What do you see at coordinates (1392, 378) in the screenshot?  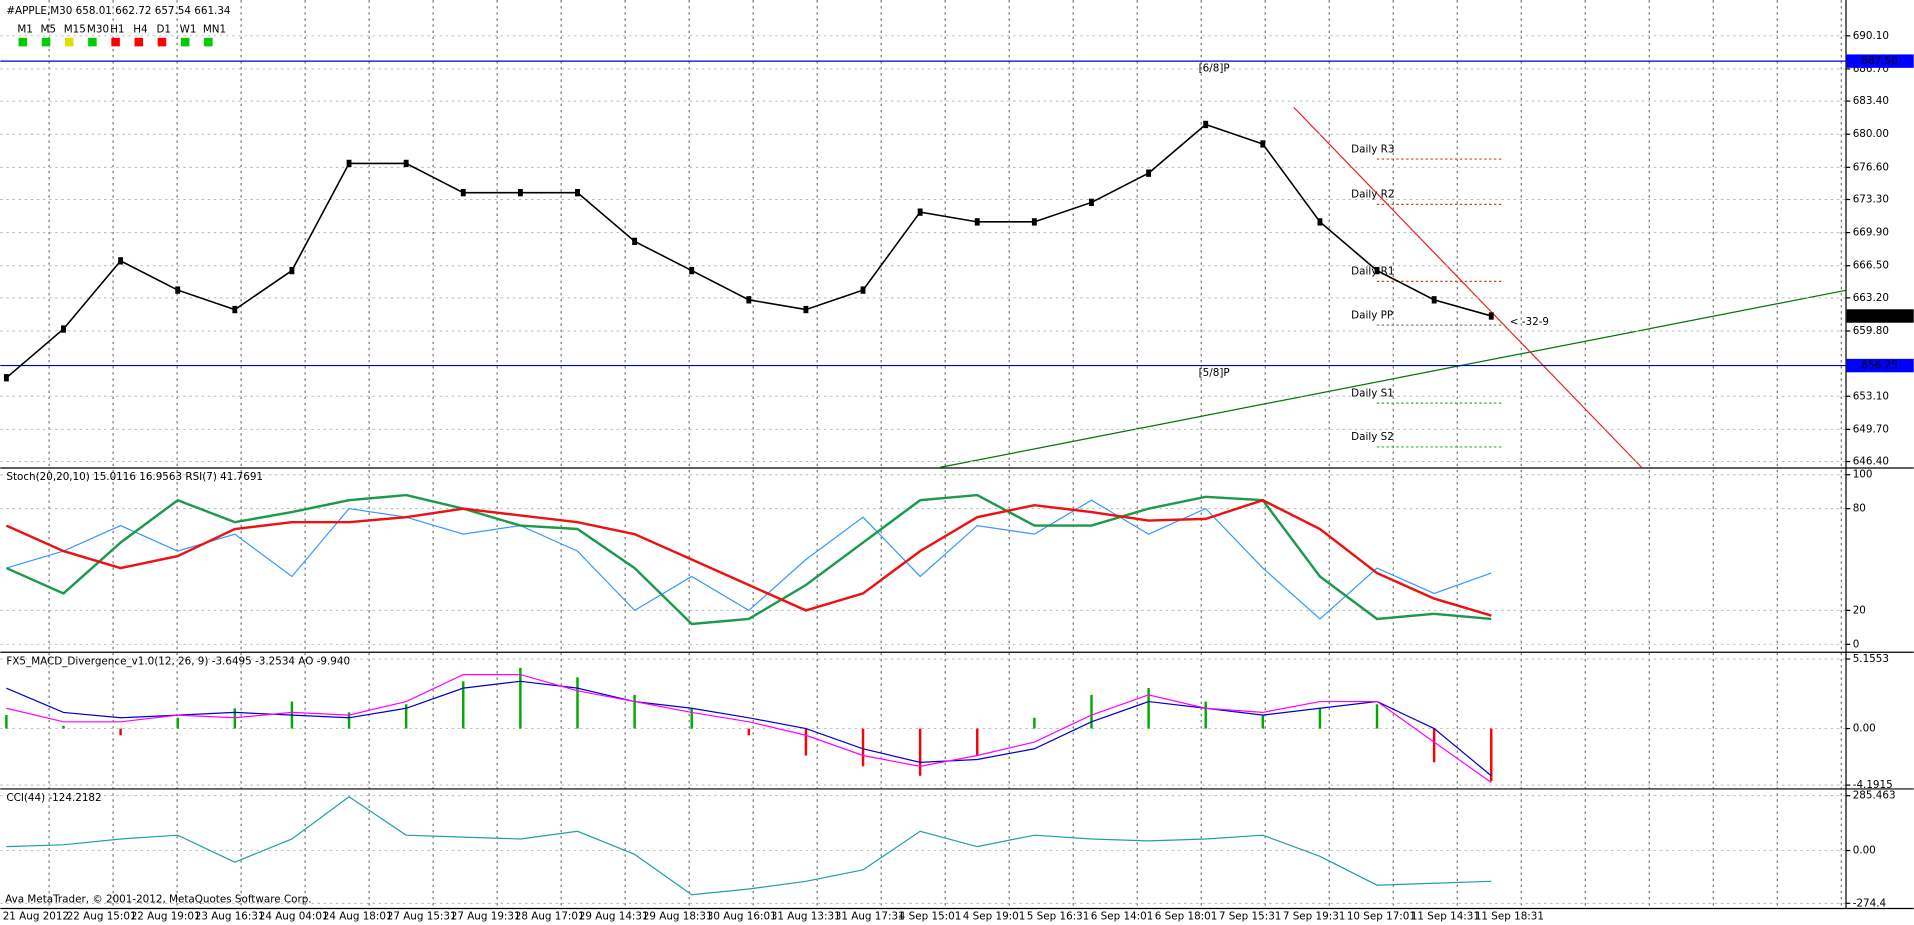 I see `trendline` at bounding box center [1392, 378].